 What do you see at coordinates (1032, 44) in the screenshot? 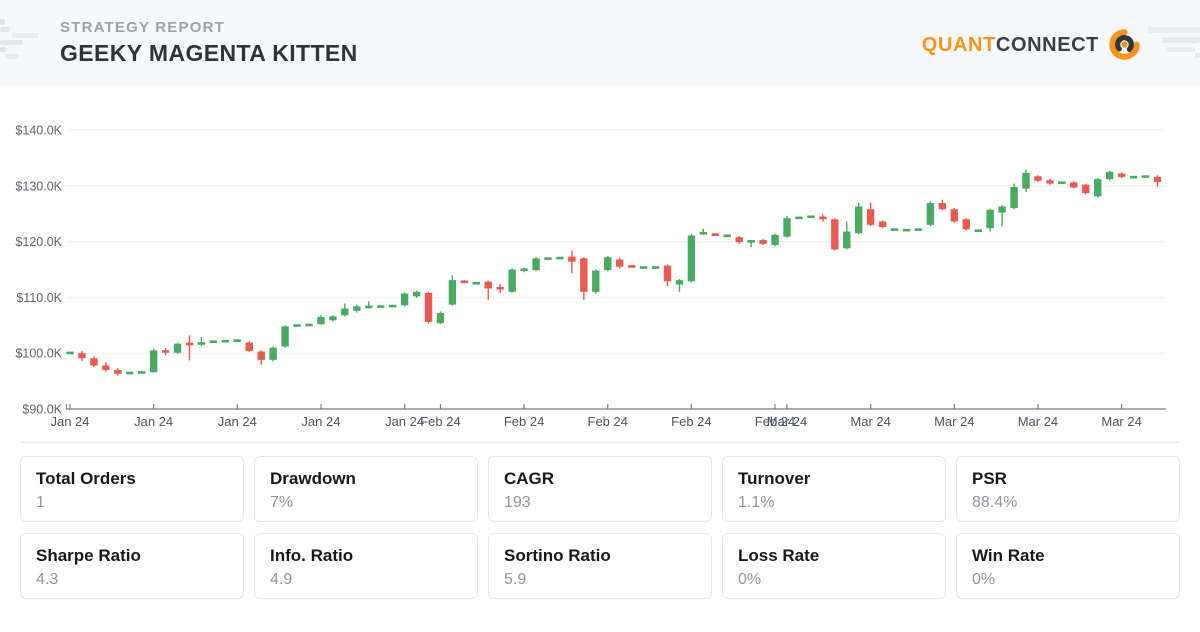
I see `quantconnect-logo: QUANTCONNECT` at bounding box center [1032, 44].